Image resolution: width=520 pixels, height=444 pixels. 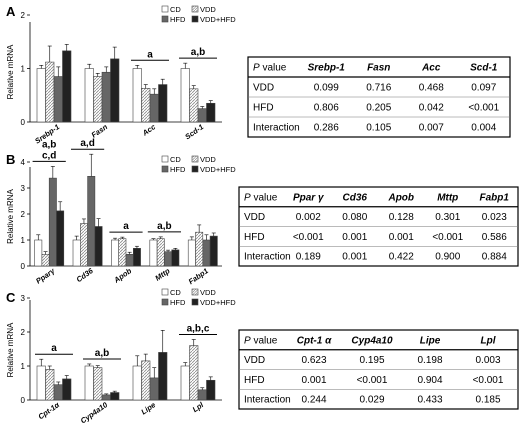 I want to click on table-column-header: Lipe, so click(x=430, y=340).